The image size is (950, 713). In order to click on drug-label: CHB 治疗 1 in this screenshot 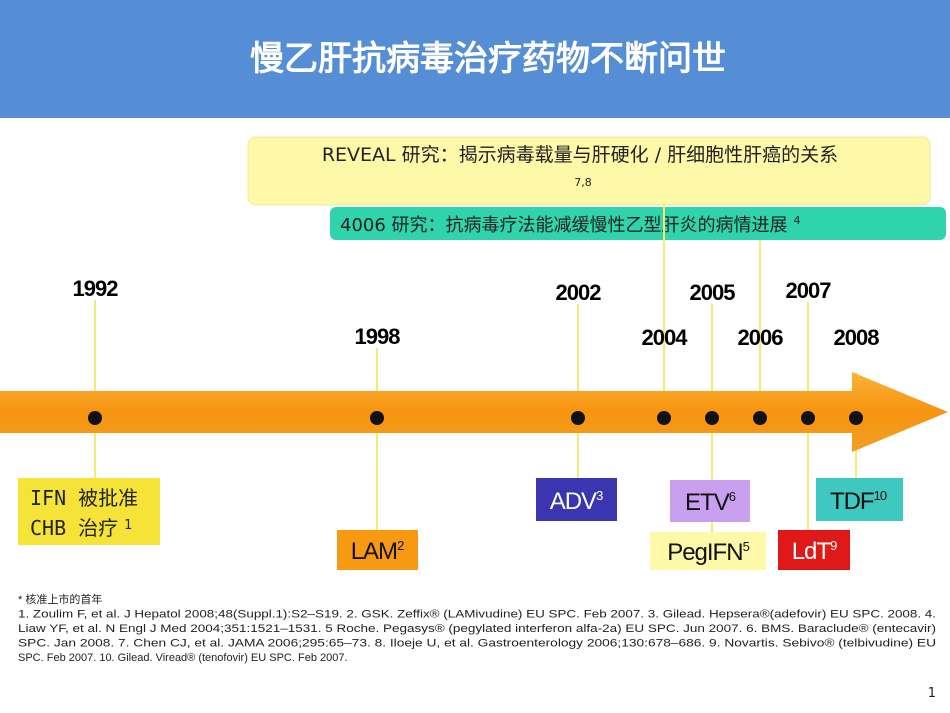, I will do `click(81, 528)`.